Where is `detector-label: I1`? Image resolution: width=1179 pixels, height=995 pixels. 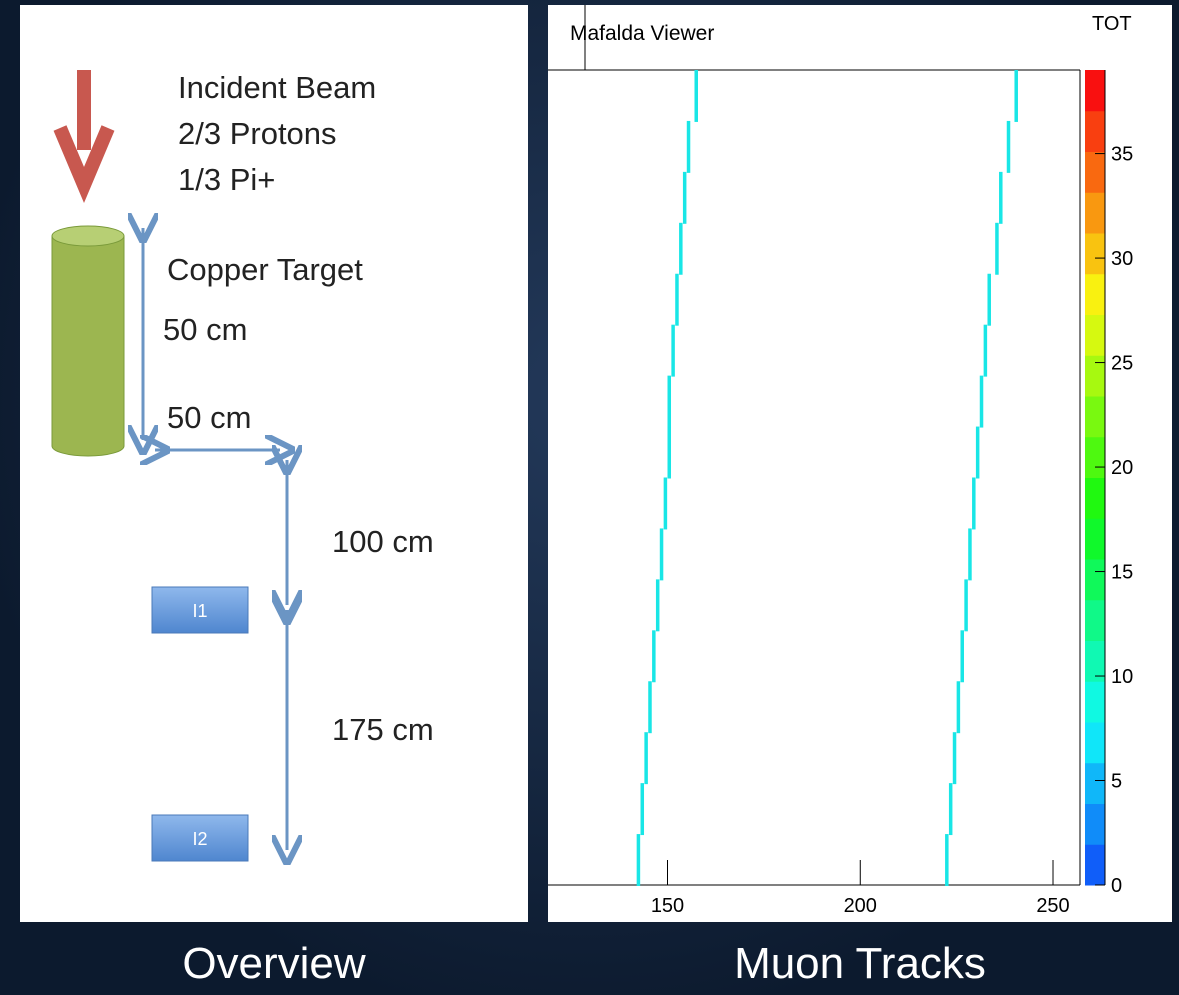
detector-label: I1 is located at coordinates (199, 611).